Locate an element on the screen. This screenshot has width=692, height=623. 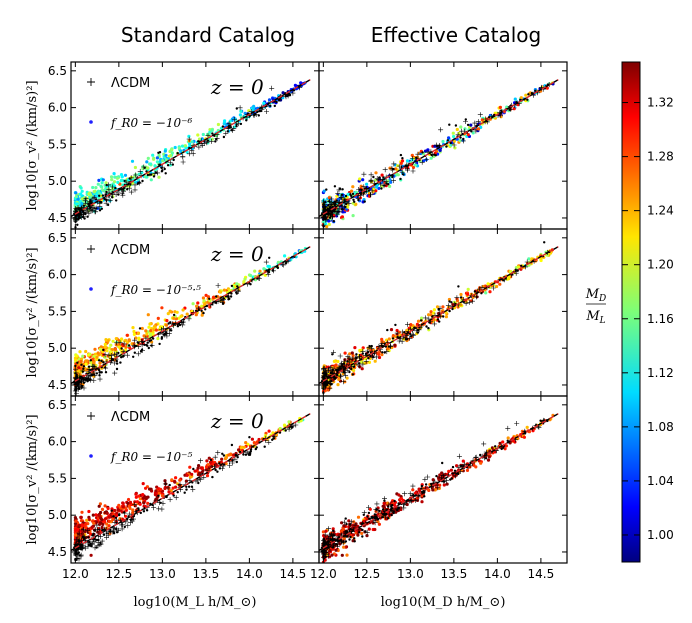
colorbar-ticks: 1.001.041.081.121.161.201.241.281.32 is located at coordinates (648, 319).